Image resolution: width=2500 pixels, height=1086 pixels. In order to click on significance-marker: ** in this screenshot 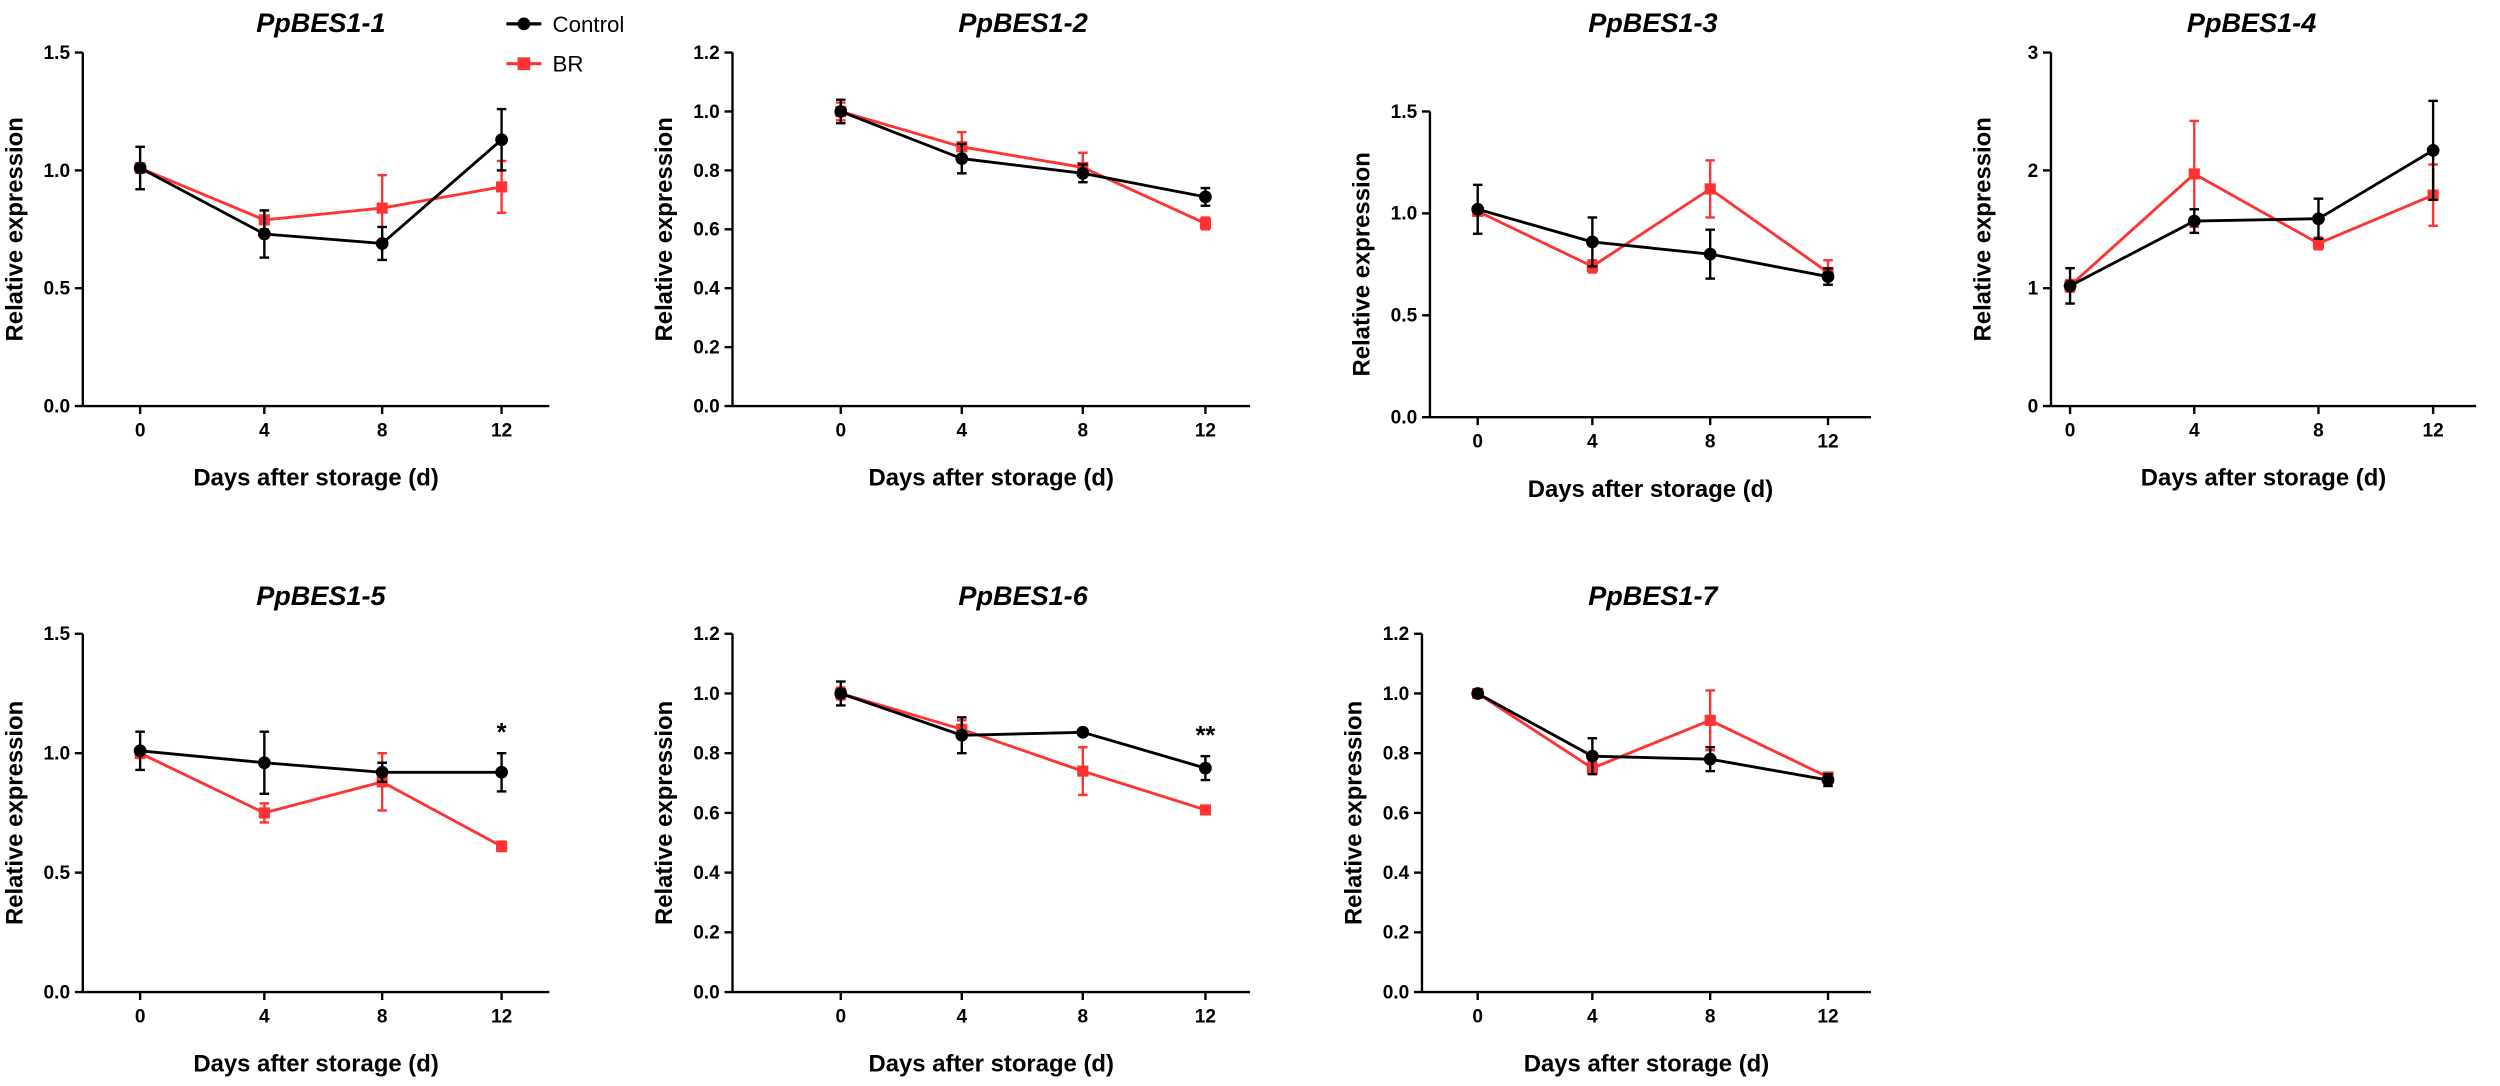, I will do `click(1206, 736)`.